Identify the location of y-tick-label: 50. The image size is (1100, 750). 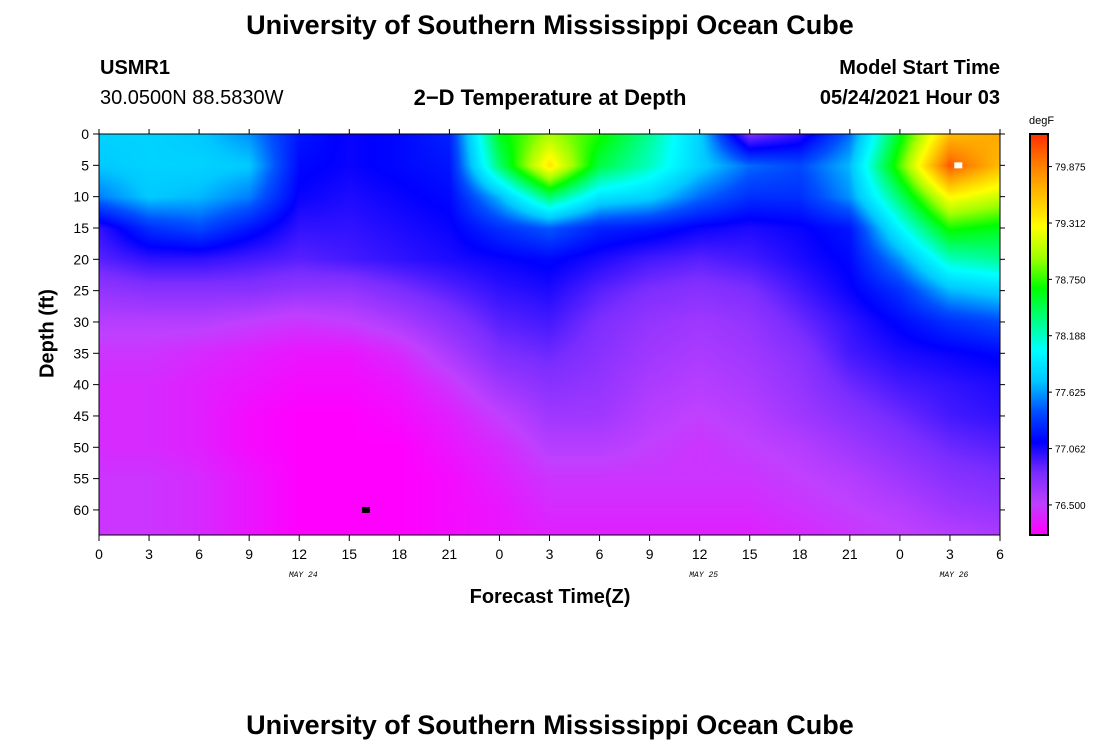
(81, 447).